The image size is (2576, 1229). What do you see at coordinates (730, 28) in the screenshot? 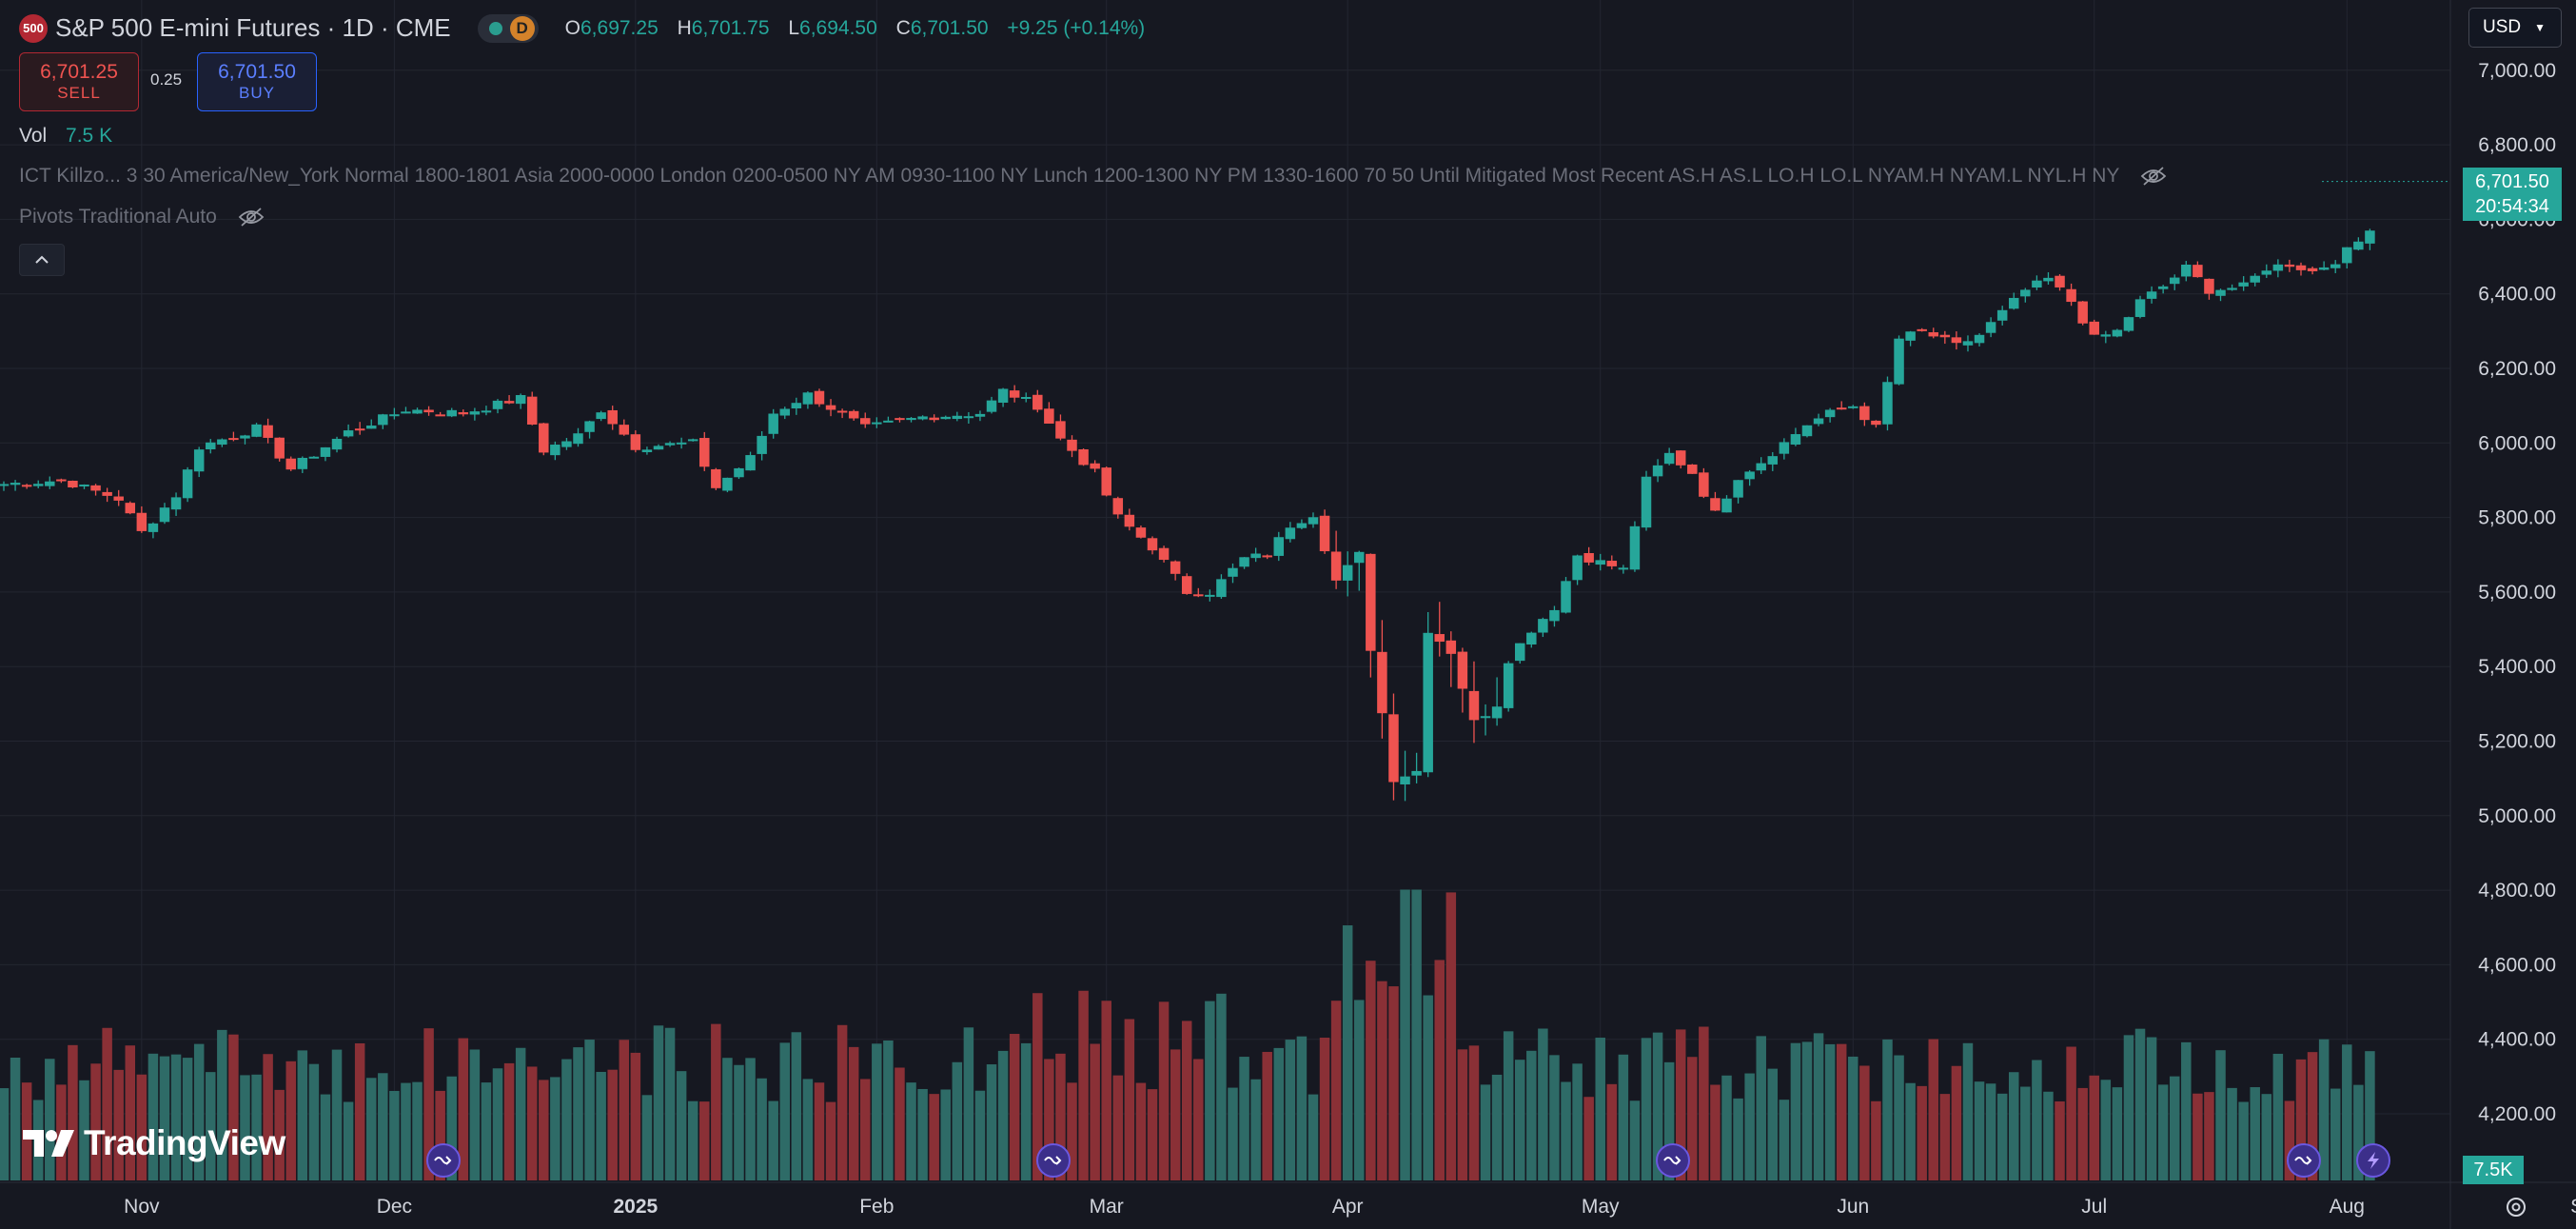
I see `high-value: 6,701.75` at bounding box center [730, 28].